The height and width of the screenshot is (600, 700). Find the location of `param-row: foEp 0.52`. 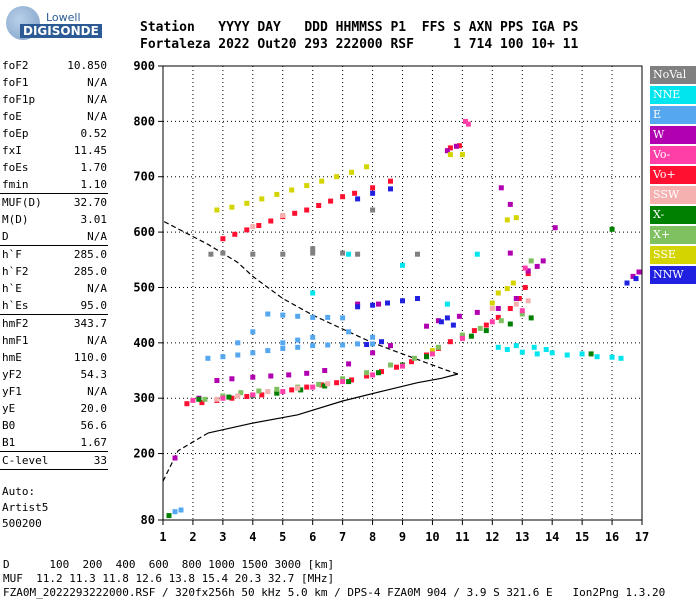

param-row: foEp 0.52 is located at coordinates (54, 133).